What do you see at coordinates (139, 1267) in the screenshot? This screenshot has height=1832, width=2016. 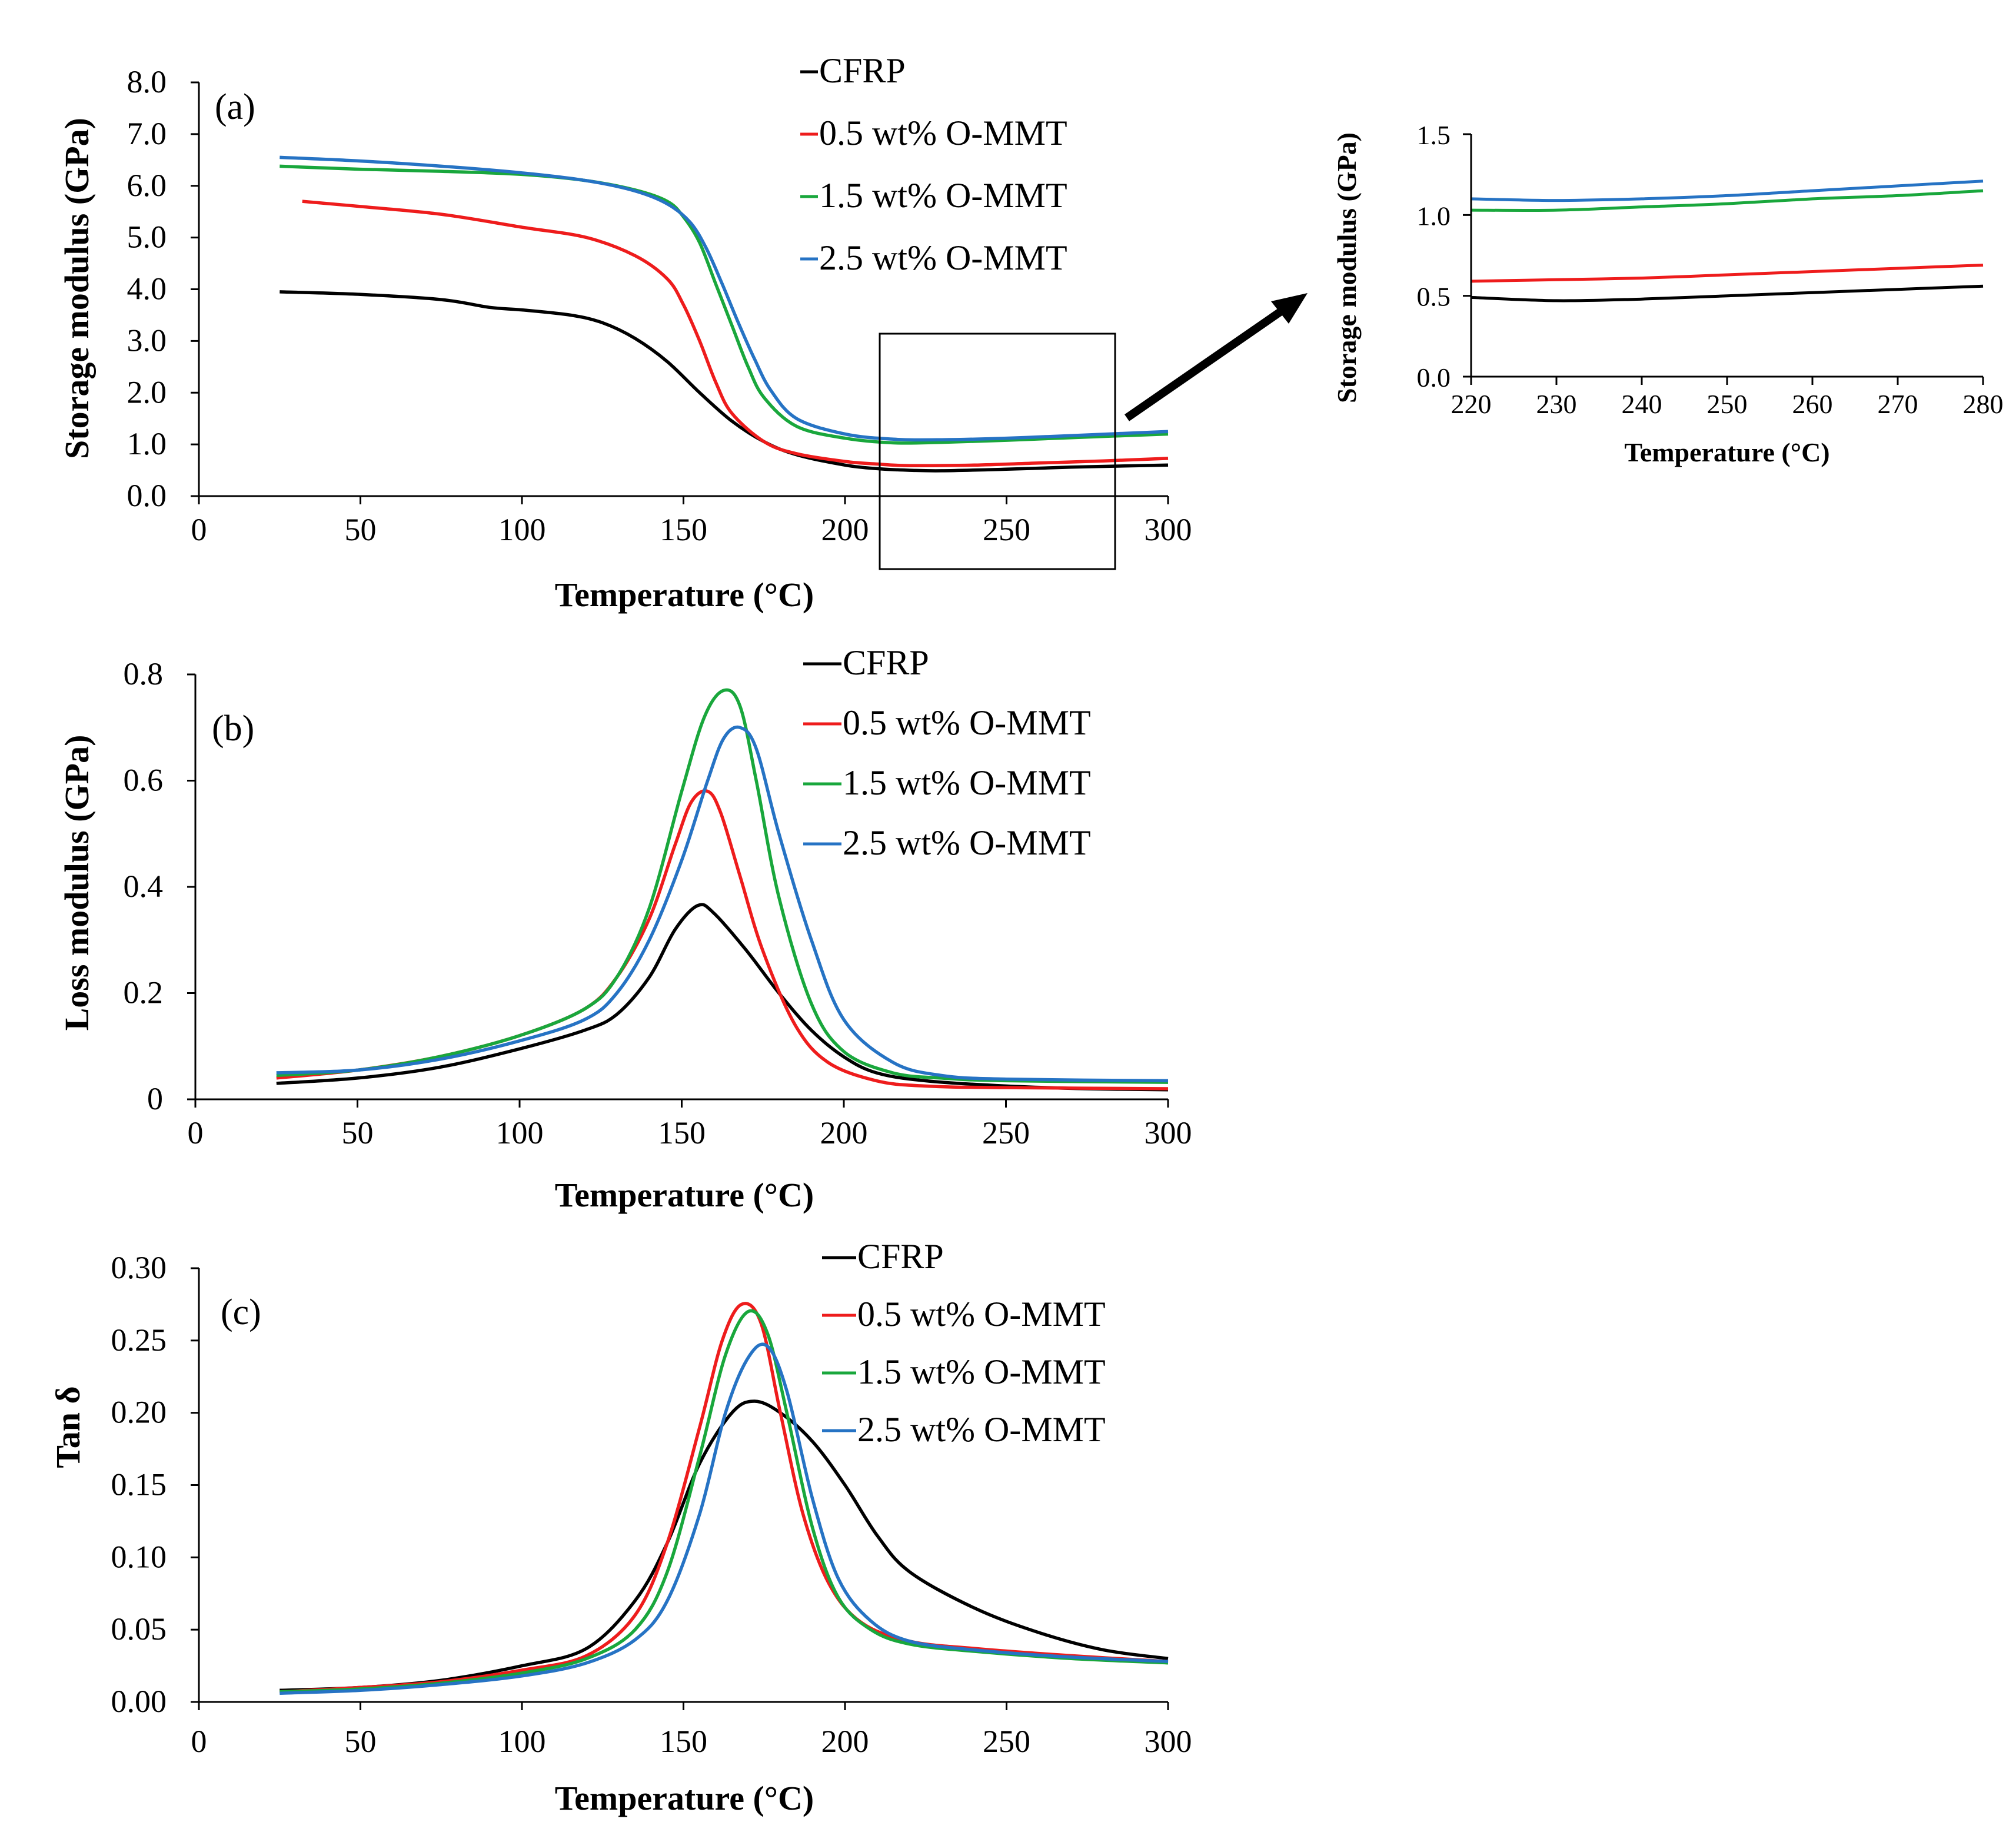 I see `c-y-tick-label: 0.30` at bounding box center [139, 1267].